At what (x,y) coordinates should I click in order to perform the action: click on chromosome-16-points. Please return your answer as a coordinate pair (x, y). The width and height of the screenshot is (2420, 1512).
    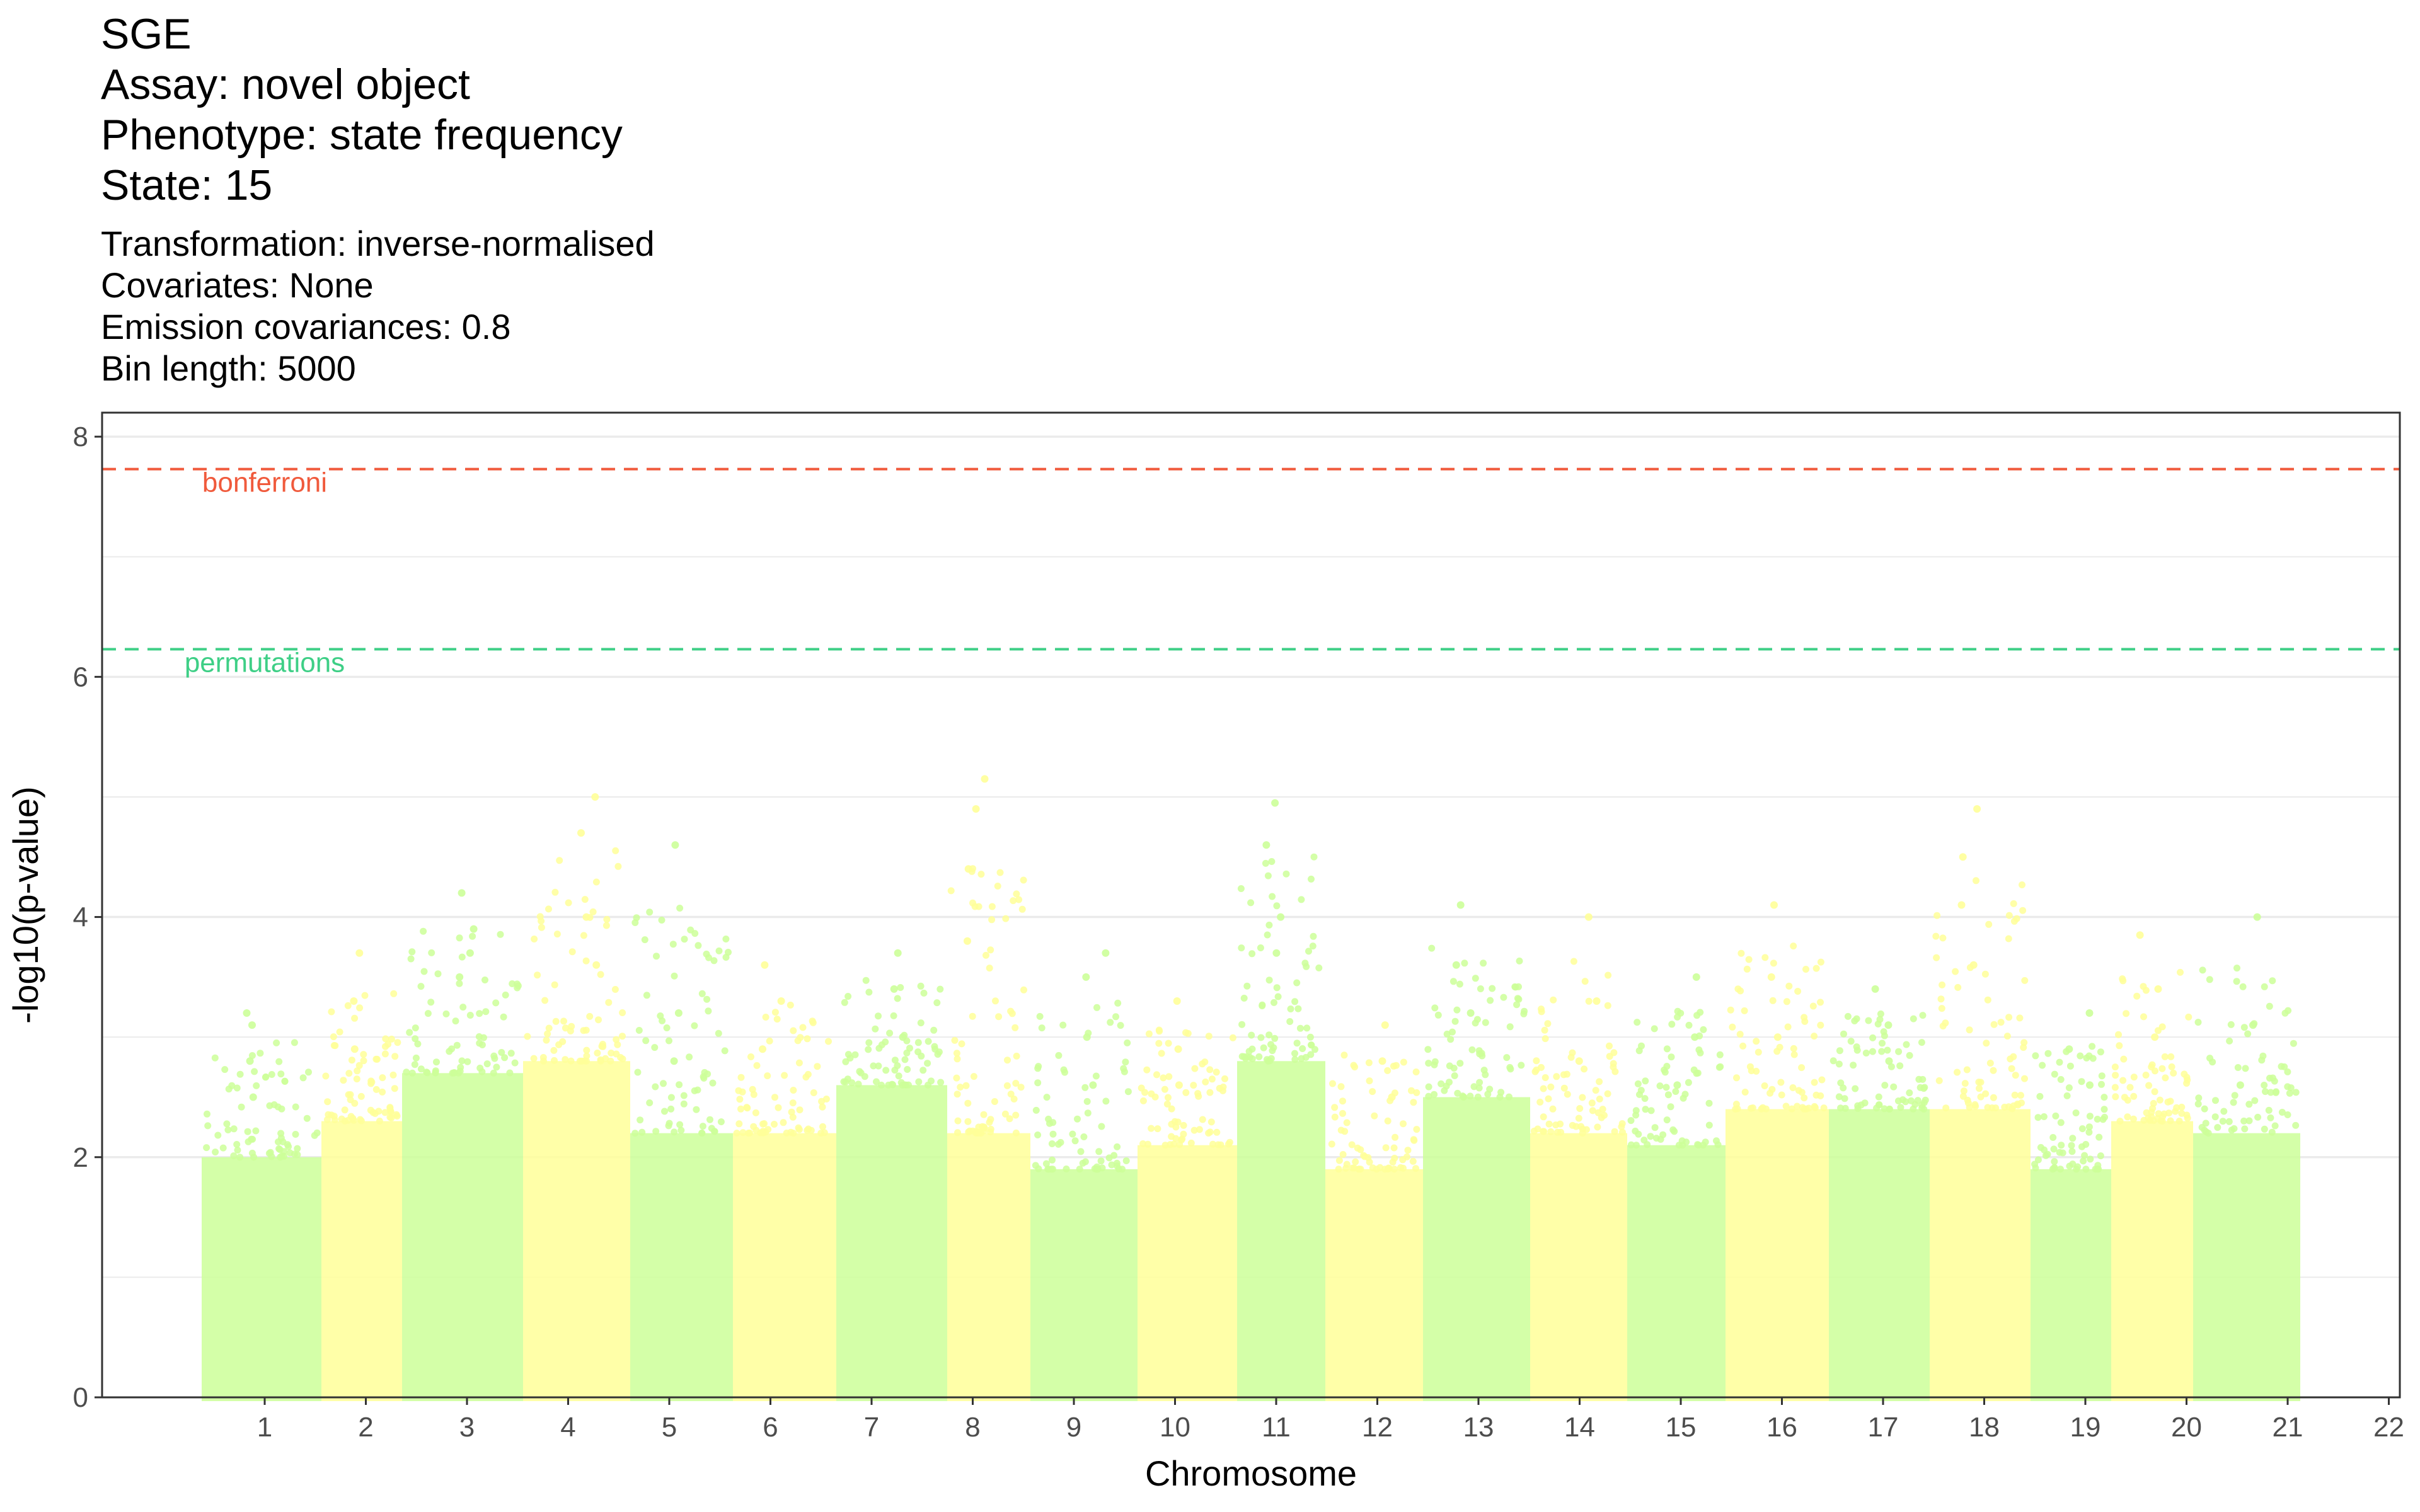
    Looking at the image, I should click on (1777, 1151).